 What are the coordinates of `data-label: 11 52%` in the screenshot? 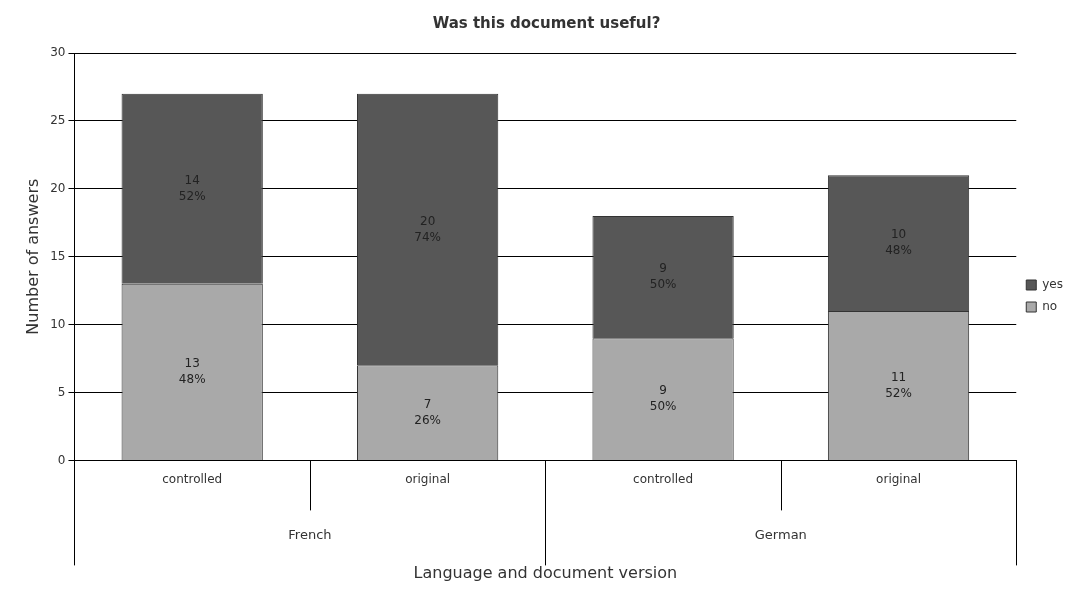 It's located at (898, 384).